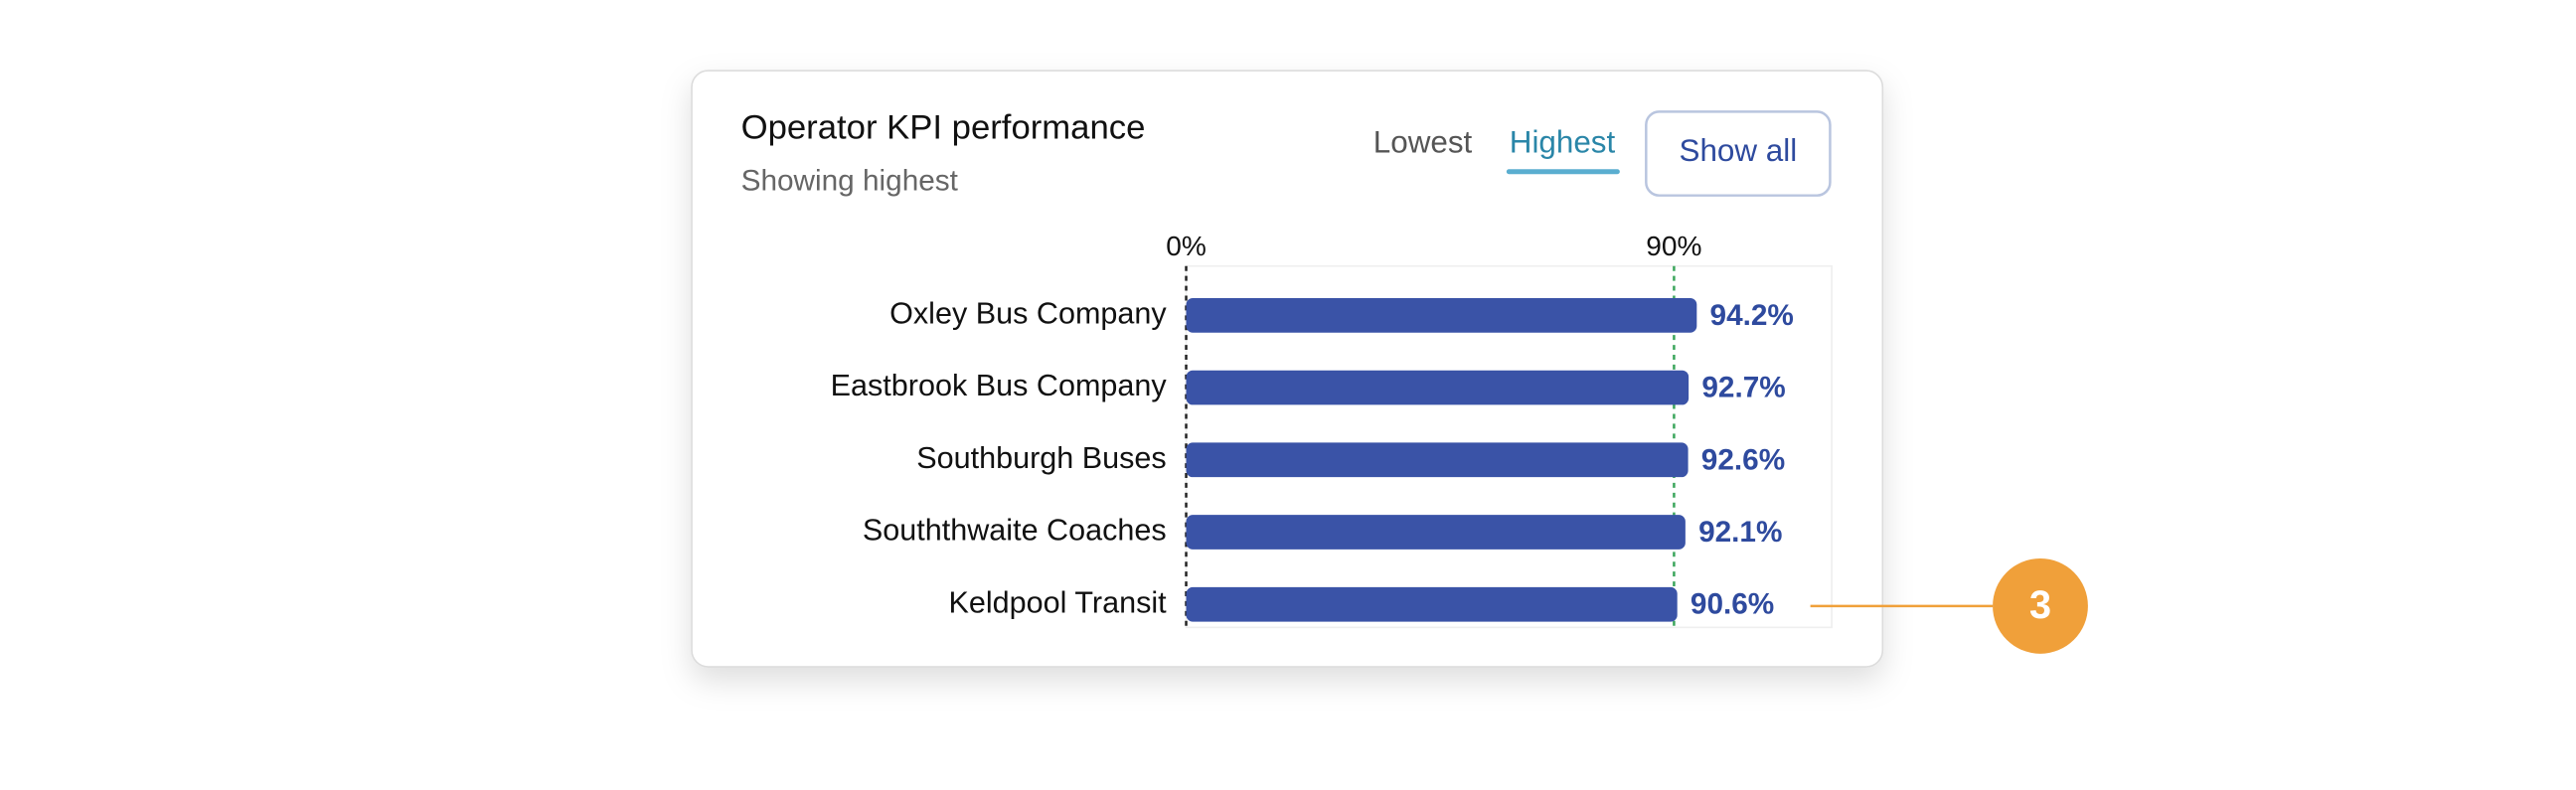 This screenshot has width=2576, height=790. I want to click on chart-subtitle: Showing highest, so click(850, 180).